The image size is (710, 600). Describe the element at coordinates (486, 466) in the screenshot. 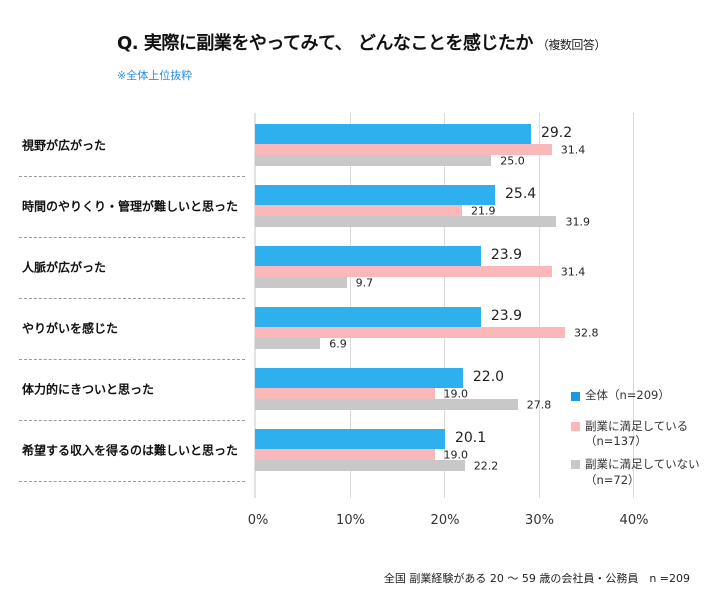

I see `value-label: 22.2` at that location.